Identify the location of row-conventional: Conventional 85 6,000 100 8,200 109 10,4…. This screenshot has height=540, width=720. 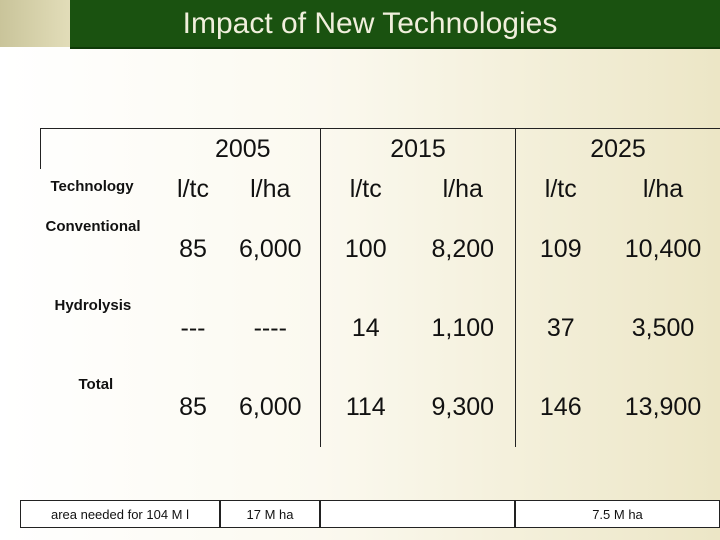
(380, 249).